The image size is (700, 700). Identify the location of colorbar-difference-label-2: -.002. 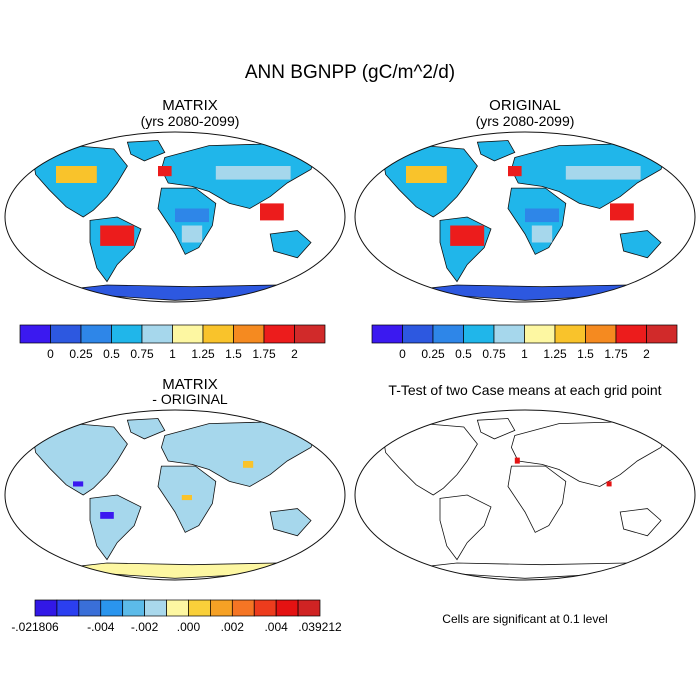
(145, 627).